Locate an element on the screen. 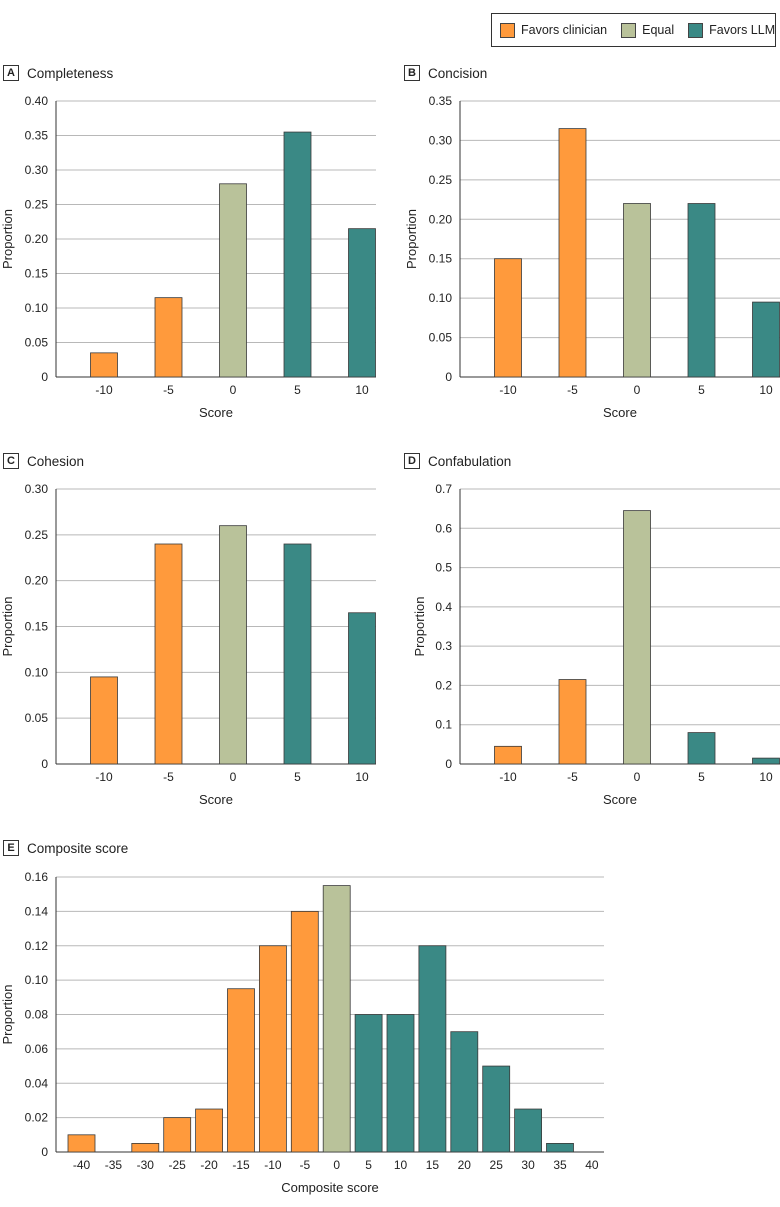 This screenshot has width=780, height=1207. panel-d-ylabel: Proportion is located at coordinates (419, 627).